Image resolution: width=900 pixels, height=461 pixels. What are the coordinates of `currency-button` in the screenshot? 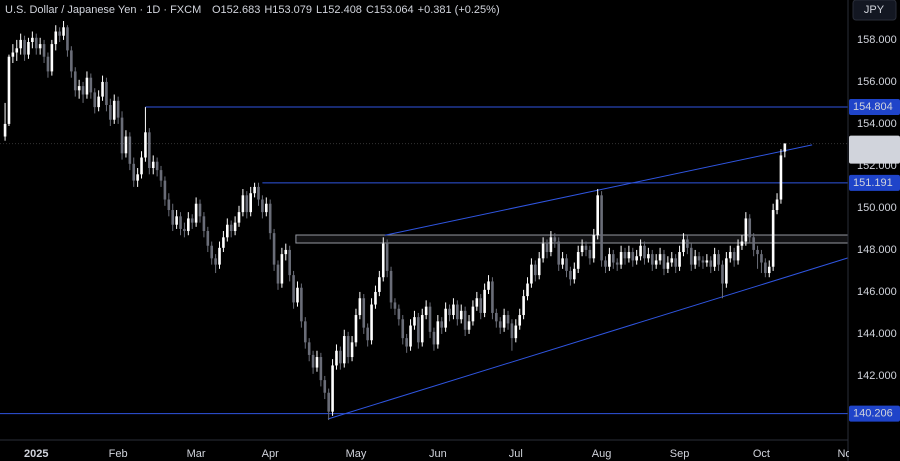 It's located at (874, 10).